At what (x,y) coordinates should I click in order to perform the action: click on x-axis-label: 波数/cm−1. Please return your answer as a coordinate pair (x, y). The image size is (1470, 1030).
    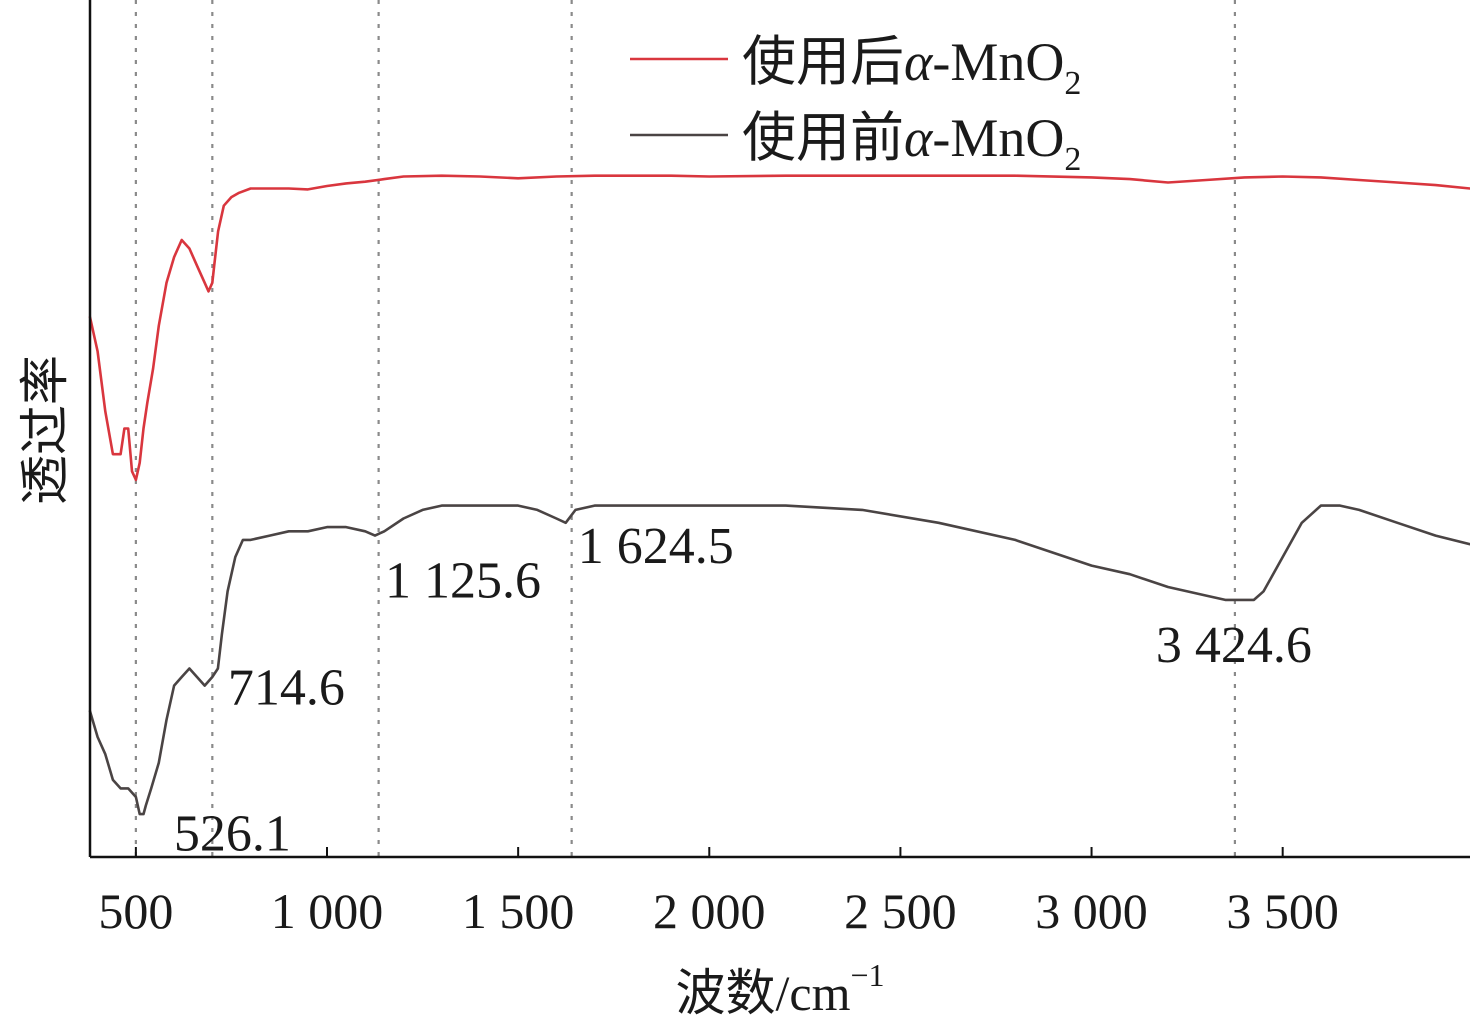
    Looking at the image, I should click on (779, 989).